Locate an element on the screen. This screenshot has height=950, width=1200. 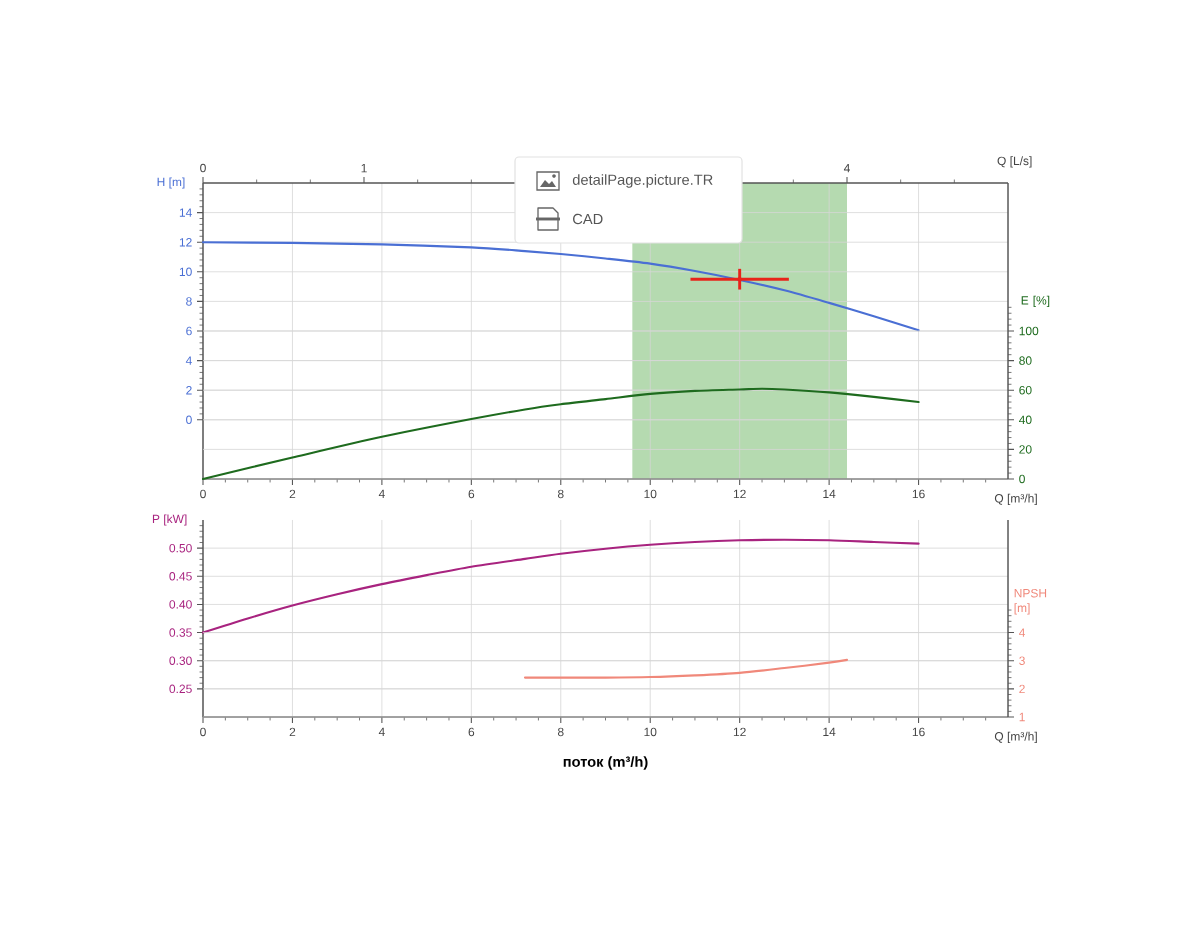
y-tick-label: 4 is located at coordinates (188, 360).